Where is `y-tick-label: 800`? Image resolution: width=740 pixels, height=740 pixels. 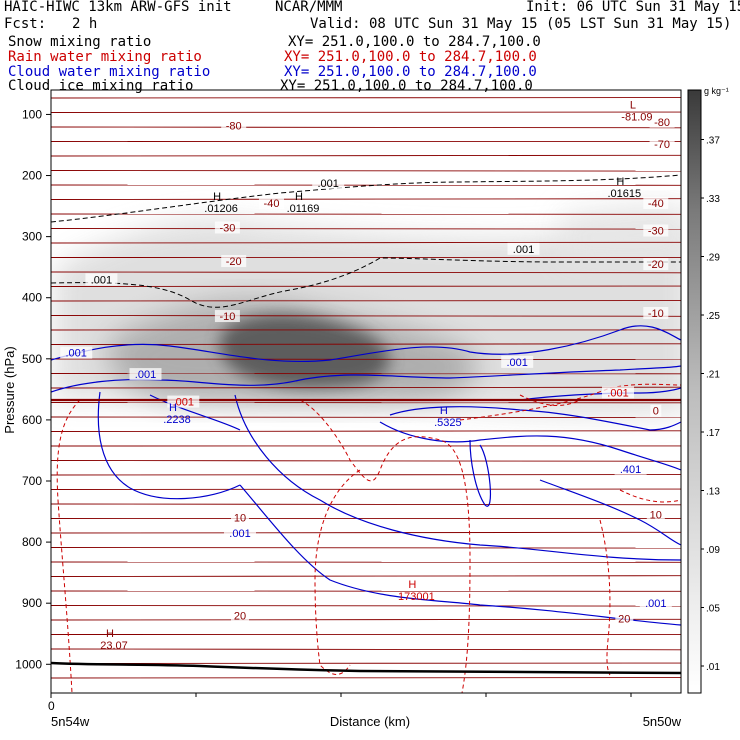 y-tick-label: 800 is located at coordinates (32, 542).